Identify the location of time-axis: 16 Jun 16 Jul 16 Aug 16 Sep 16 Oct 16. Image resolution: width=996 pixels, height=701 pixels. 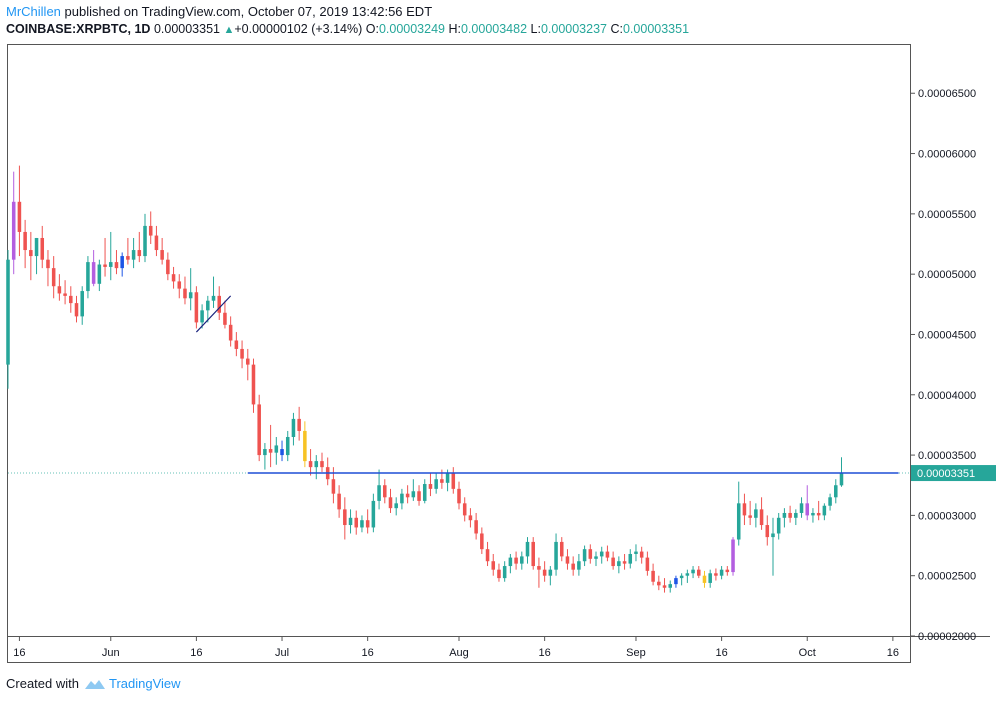
(456, 647).